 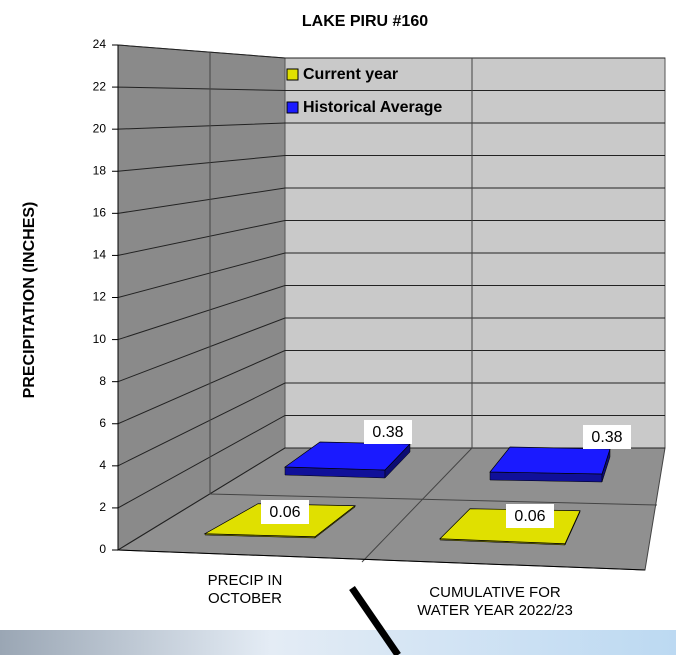 What do you see at coordinates (245, 589) in the screenshot?
I see `x-tick-label: PRECIP IN OCTOBER` at bounding box center [245, 589].